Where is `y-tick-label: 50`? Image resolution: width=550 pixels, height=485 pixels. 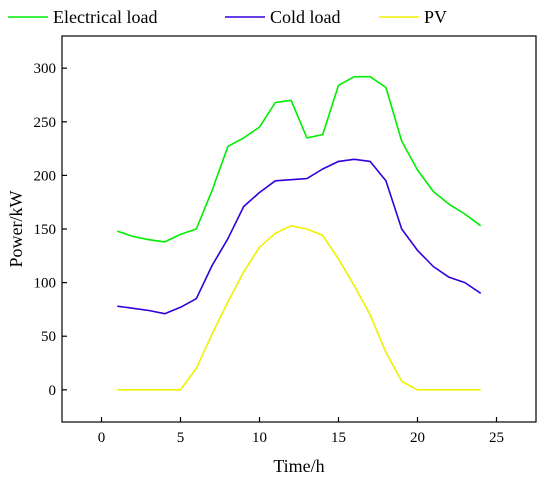 y-tick-label: 50 is located at coordinates (48, 337).